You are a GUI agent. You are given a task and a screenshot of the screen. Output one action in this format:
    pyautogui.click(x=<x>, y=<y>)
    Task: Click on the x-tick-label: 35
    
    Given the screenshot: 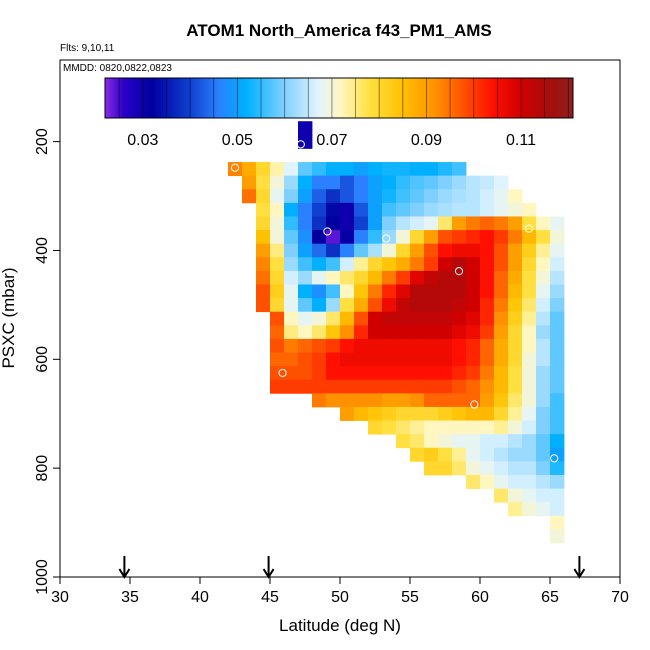 What is the action you would take?
    pyautogui.click(x=130, y=597)
    